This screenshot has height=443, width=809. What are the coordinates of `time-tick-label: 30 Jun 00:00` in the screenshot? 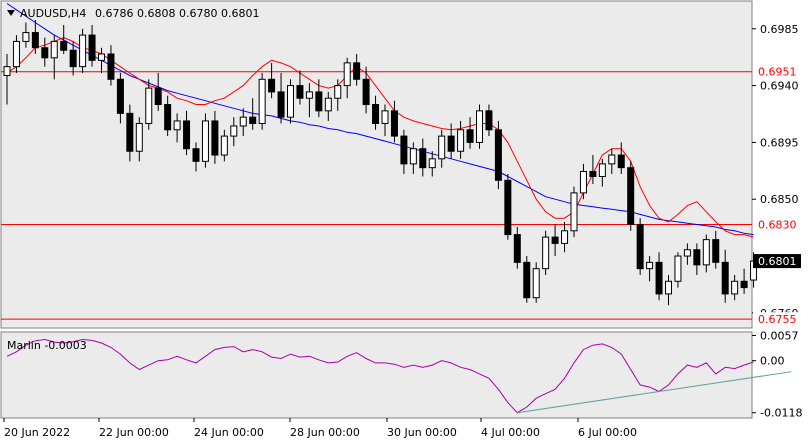 It's located at (422, 432).